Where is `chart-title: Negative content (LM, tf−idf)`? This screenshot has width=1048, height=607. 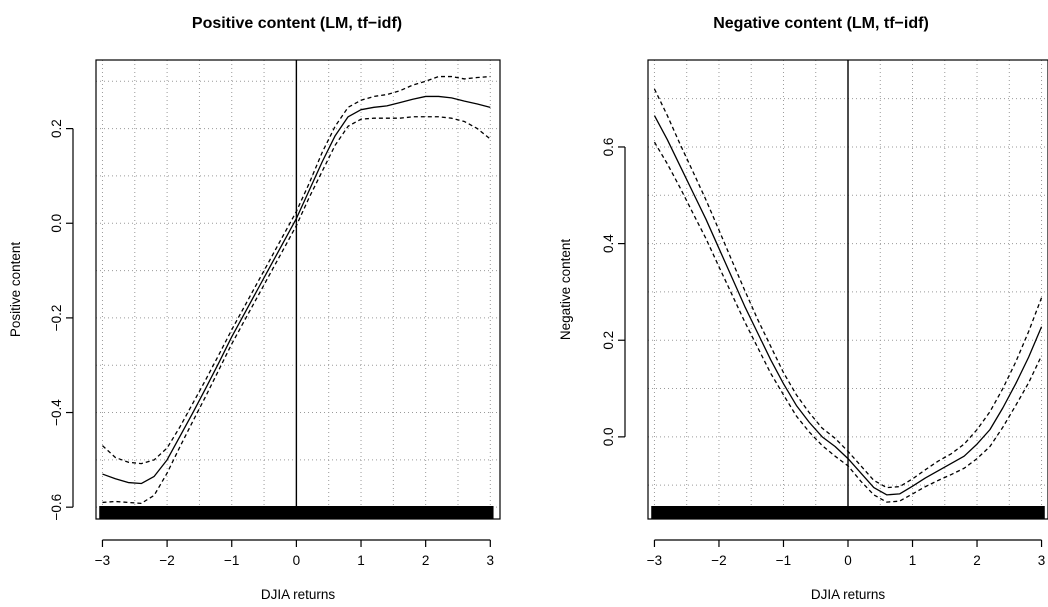 chart-title: Negative content (LM, tf−idf) is located at coordinates (821, 23).